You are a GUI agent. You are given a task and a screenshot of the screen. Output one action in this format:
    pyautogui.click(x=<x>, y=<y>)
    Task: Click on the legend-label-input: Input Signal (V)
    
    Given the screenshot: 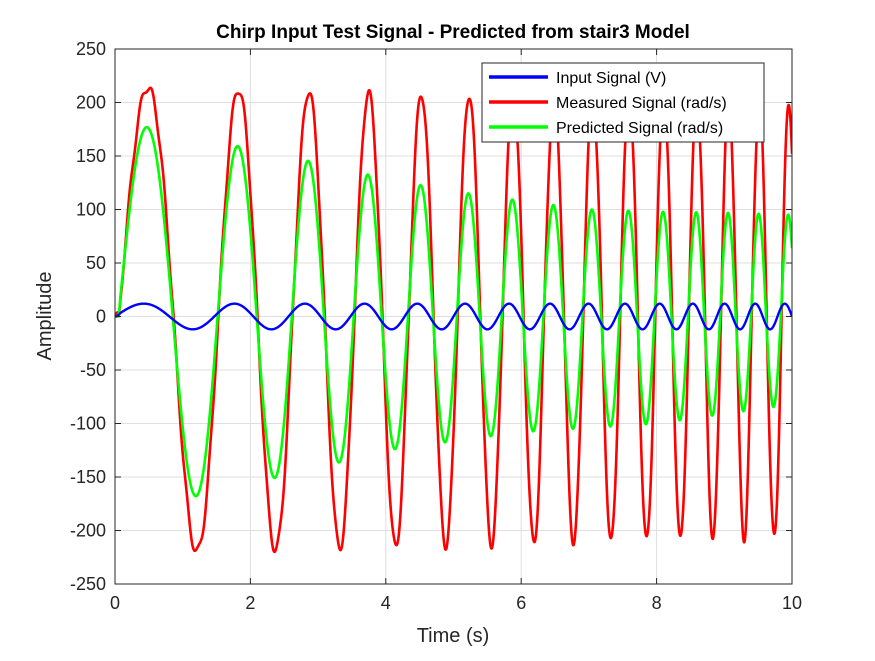 What is the action you would take?
    pyautogui.click(x=611, y=78)
    